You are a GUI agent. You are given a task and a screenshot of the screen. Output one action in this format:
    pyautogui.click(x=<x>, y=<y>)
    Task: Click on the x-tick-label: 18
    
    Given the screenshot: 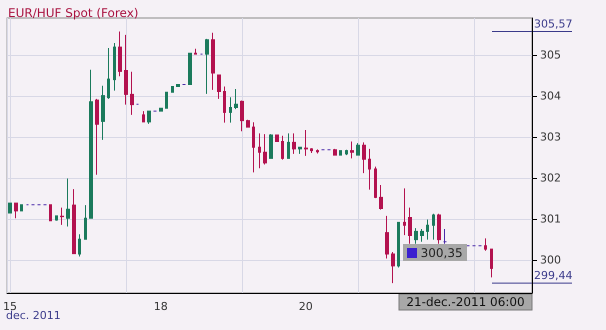 What is the action you would take?
    pyautogui.click(x=161, y=306)
    